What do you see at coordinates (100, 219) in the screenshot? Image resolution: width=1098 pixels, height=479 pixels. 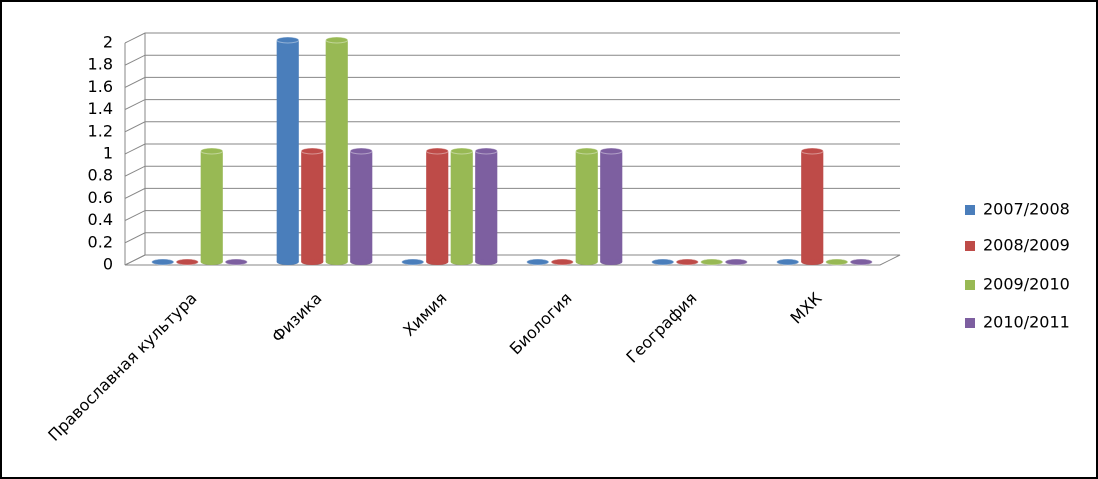 I see `y-tick-label: 0.4` at bounding box center [100, 219].